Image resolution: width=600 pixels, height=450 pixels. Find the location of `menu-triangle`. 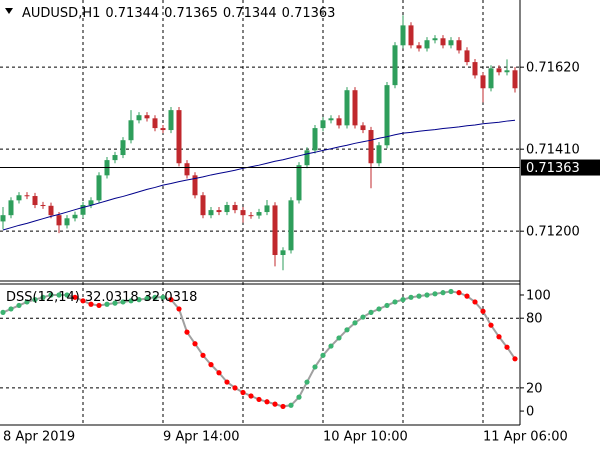

menu-triangle is located at coordinates (9, 11).